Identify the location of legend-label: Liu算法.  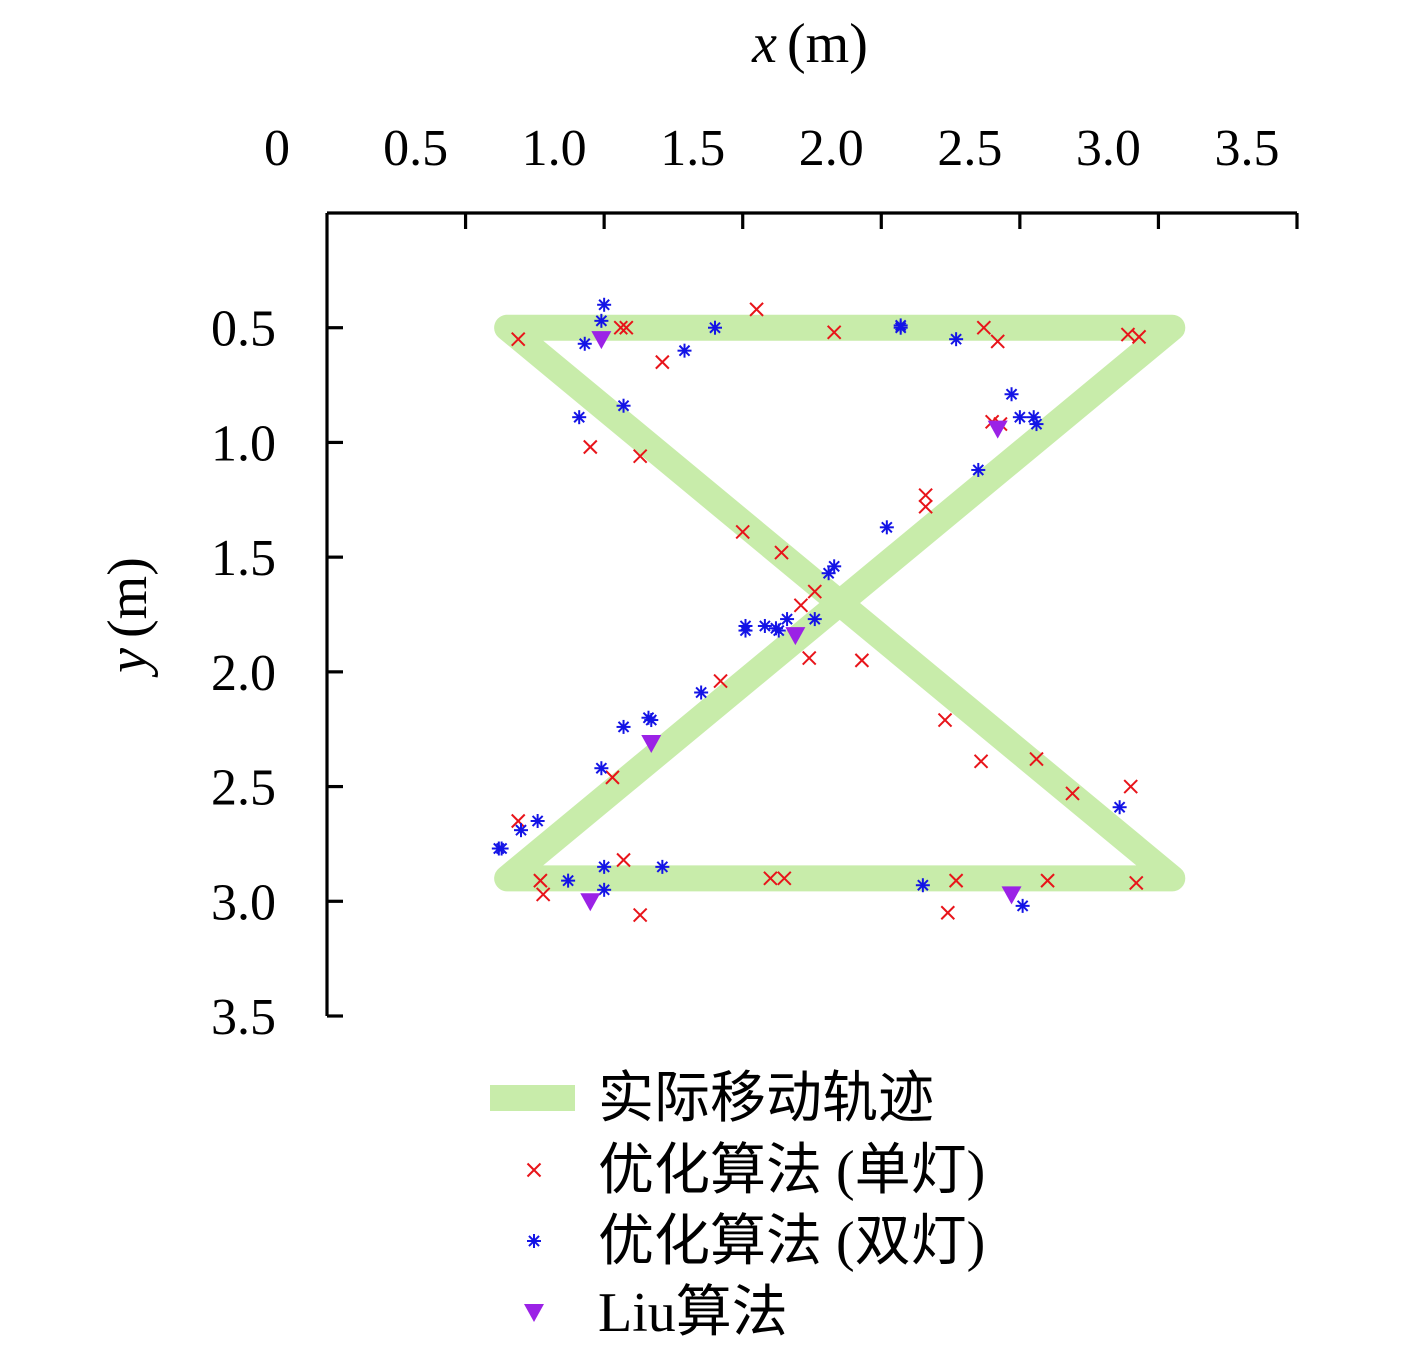
(693, 1313).